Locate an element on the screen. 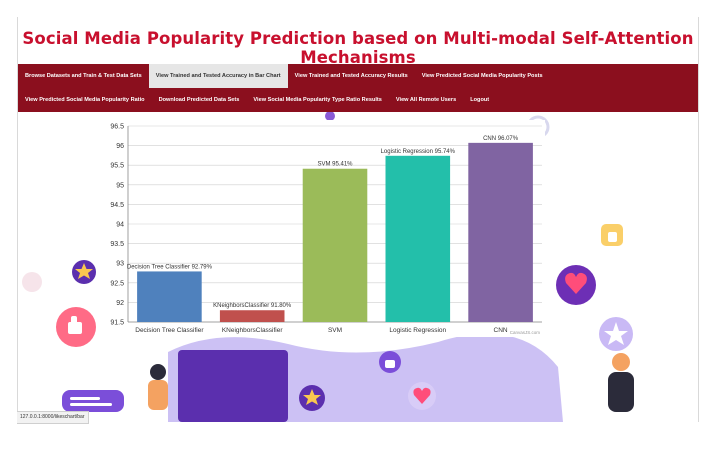 The width and height of the screenshot is (720, 461). x-tick-label: Decision Tree Classifier is located at coordinates (169, 330).